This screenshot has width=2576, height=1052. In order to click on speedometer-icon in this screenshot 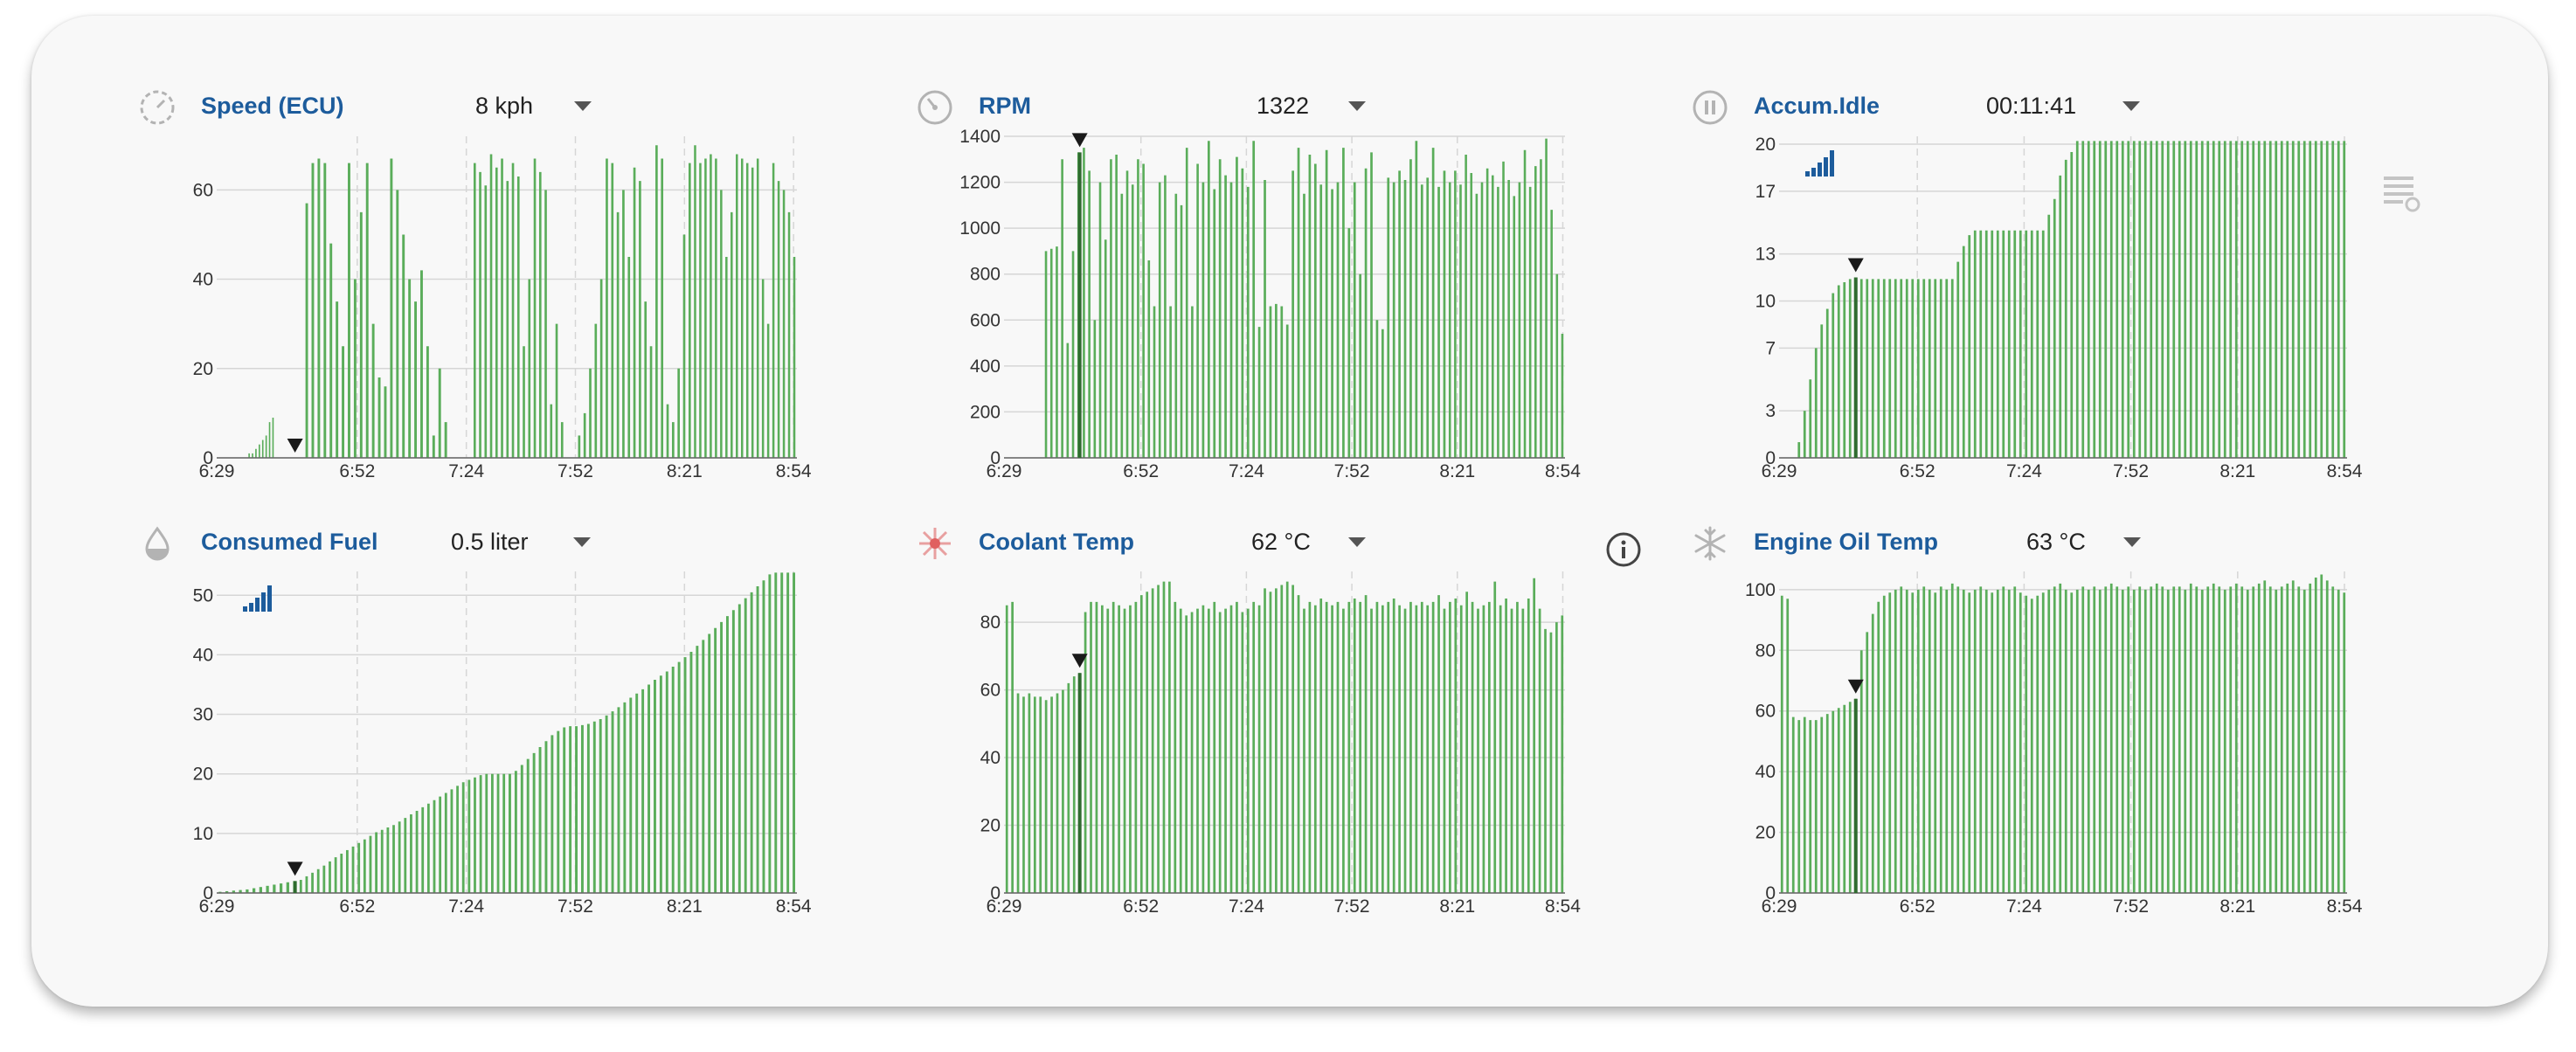, I will do `click(157, 107)`.